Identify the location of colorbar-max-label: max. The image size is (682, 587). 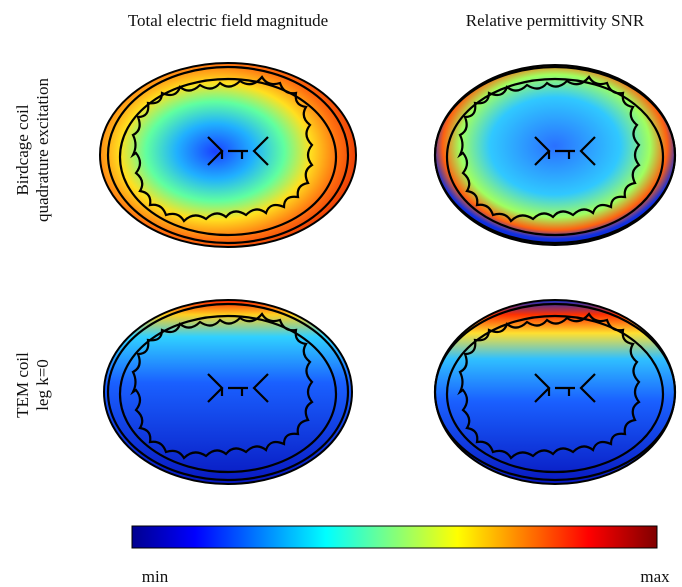
(655, 576).